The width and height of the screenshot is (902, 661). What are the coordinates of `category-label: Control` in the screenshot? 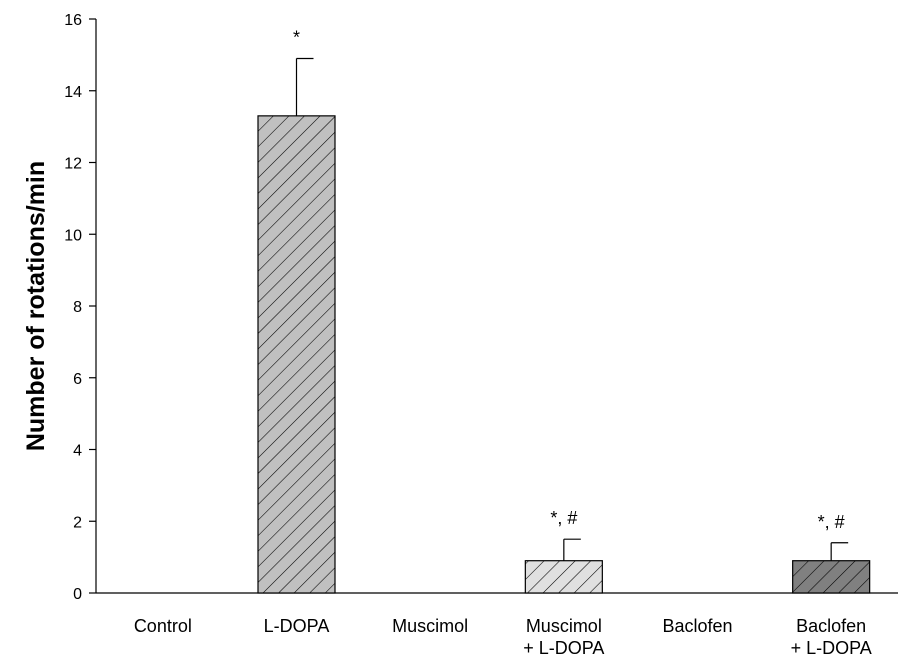 It's located at (163, 626).